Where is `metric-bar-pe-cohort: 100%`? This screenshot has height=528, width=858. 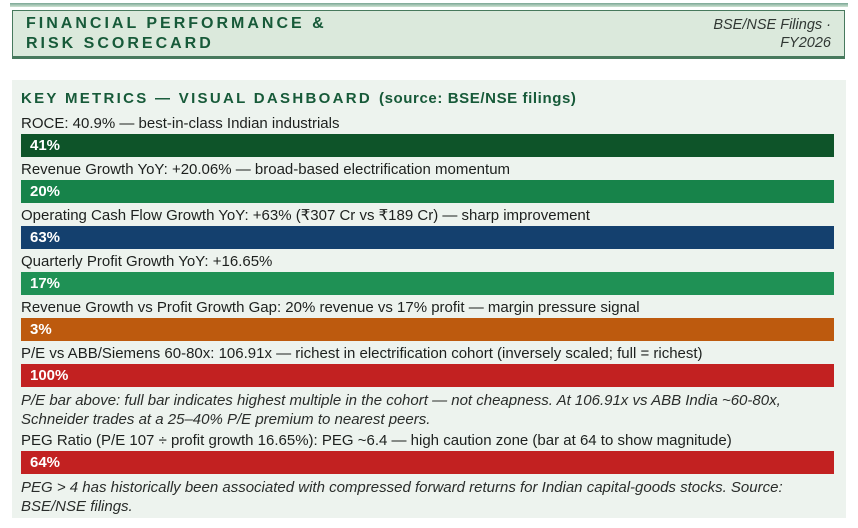 metric-bar-pe-cohort: 100% is located at coordinates (427, 375).